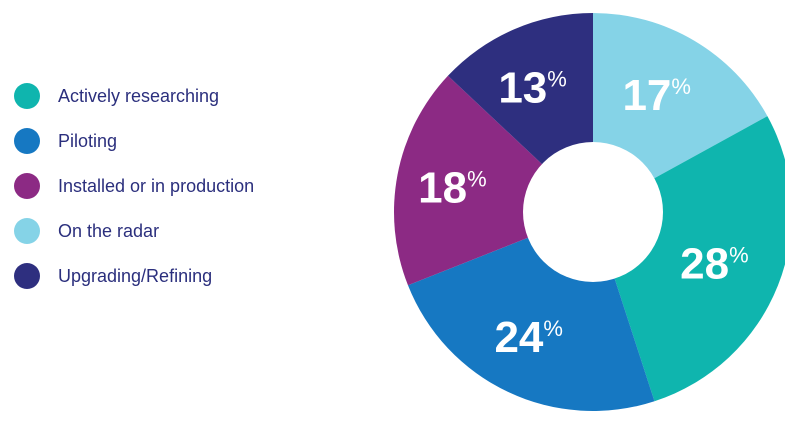 This screenshot has height=422, width=785. I want to click on legend-item-upgrading-refining: Upgrading/Refining, so click(179, 276).